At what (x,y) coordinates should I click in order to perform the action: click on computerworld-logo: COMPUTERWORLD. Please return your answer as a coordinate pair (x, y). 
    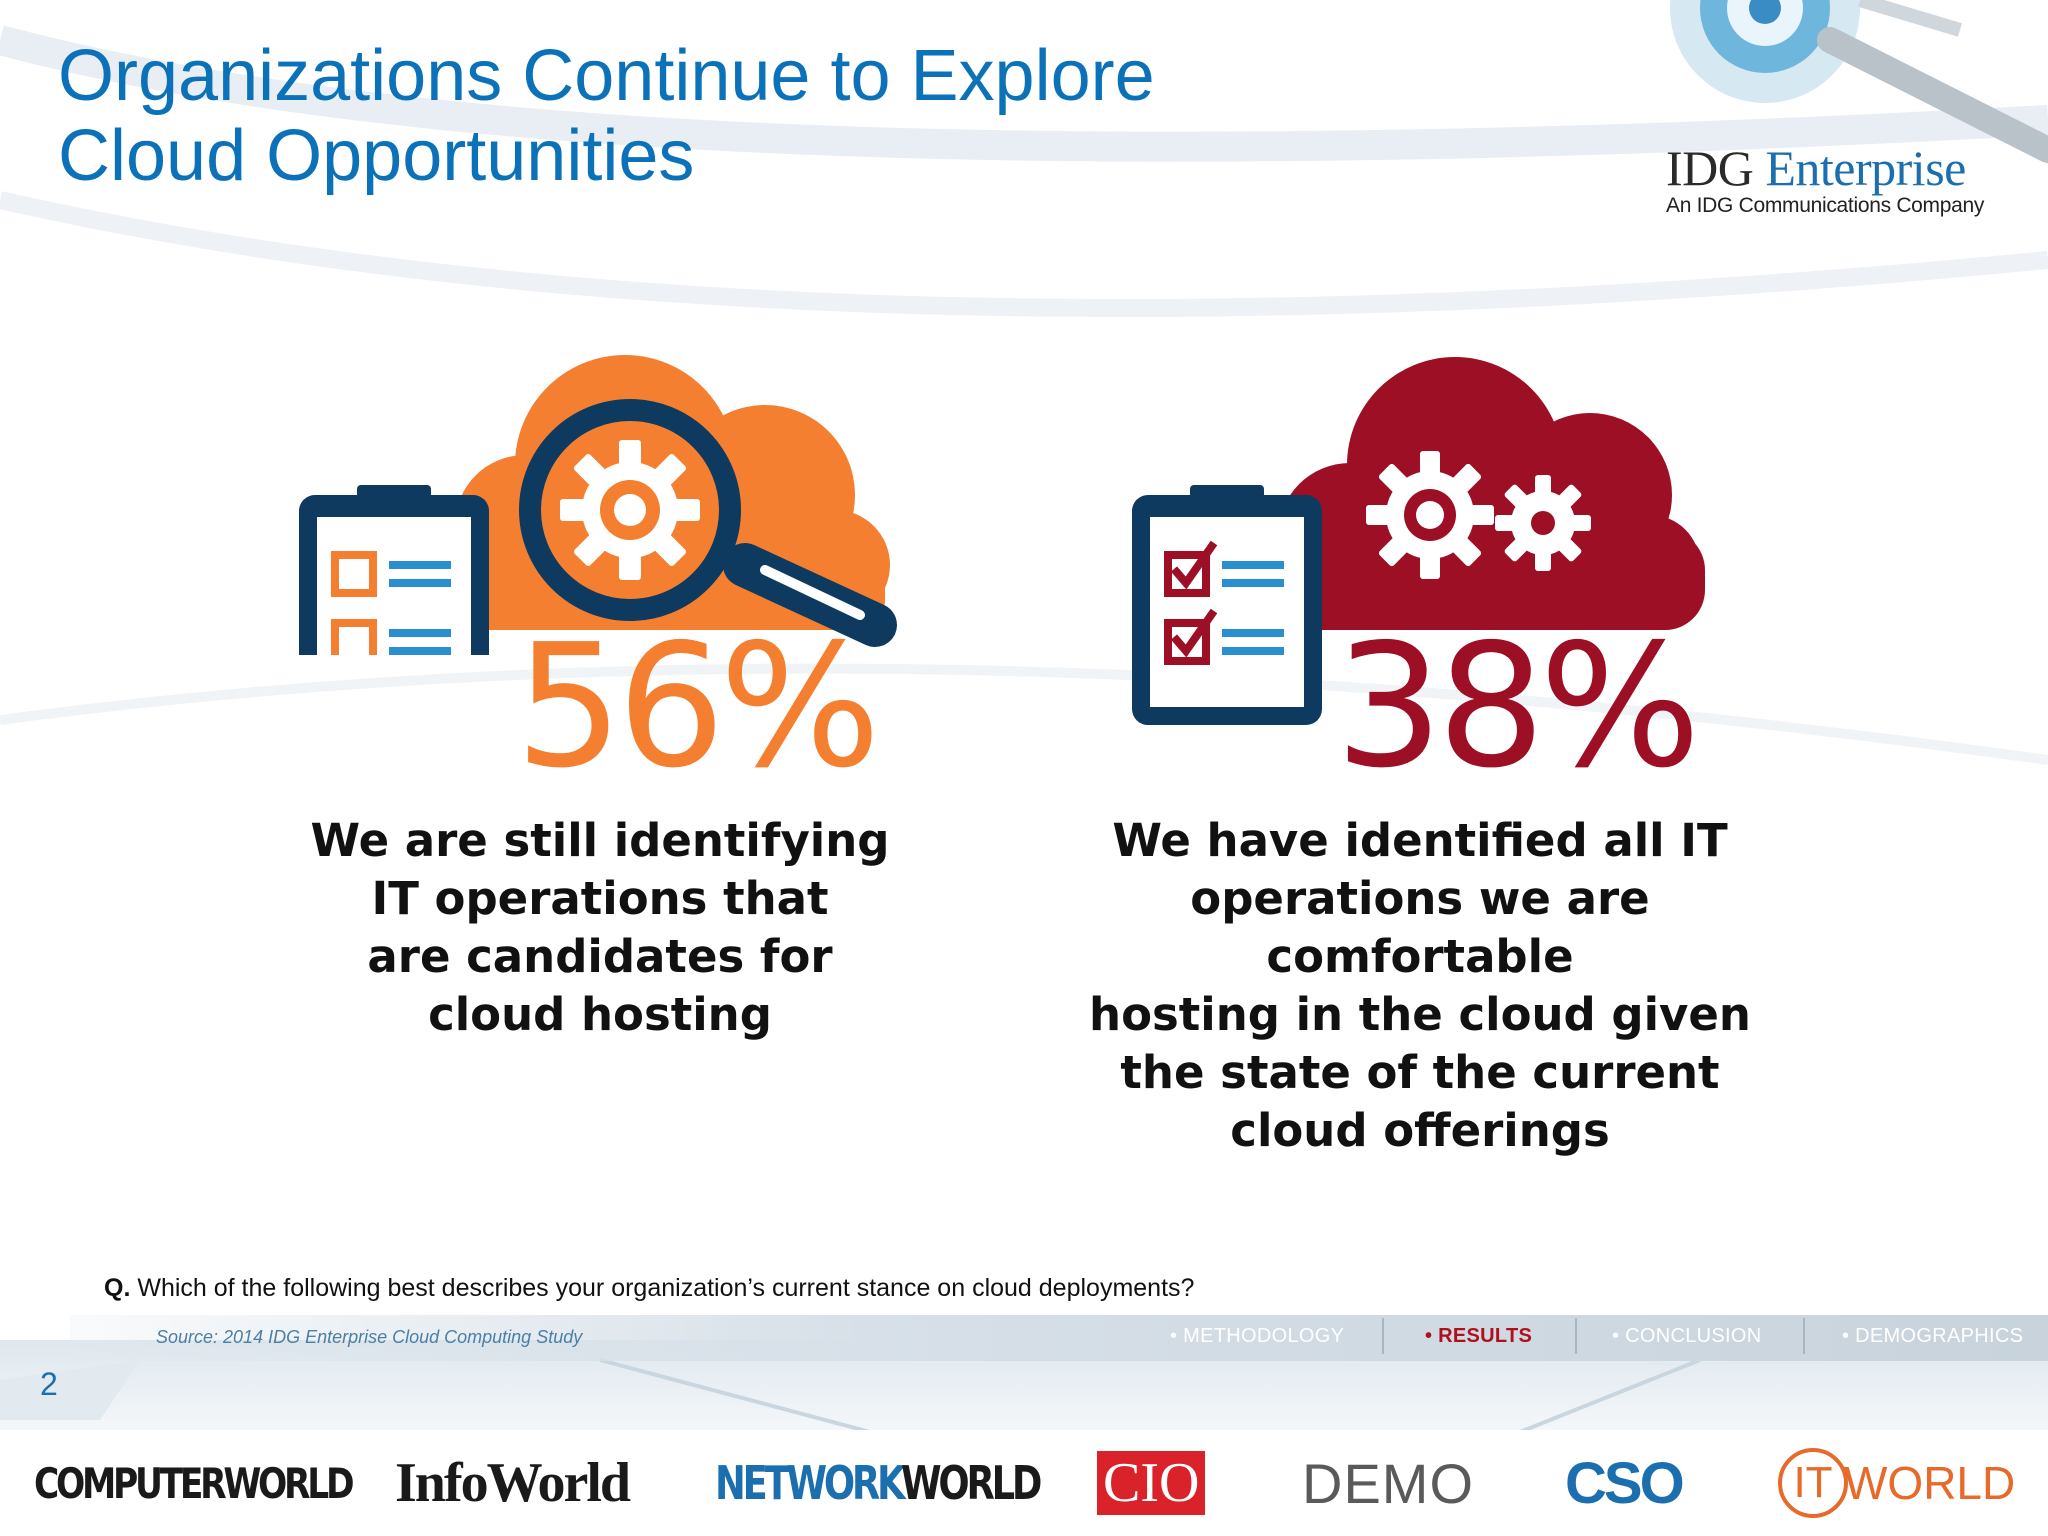
    Looking at the image, I should click on (194, 1483).